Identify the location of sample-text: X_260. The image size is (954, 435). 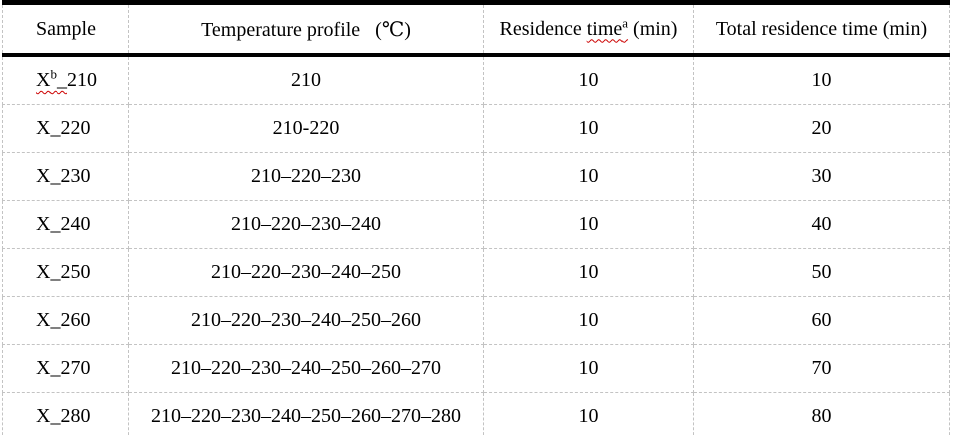
(63, 320).